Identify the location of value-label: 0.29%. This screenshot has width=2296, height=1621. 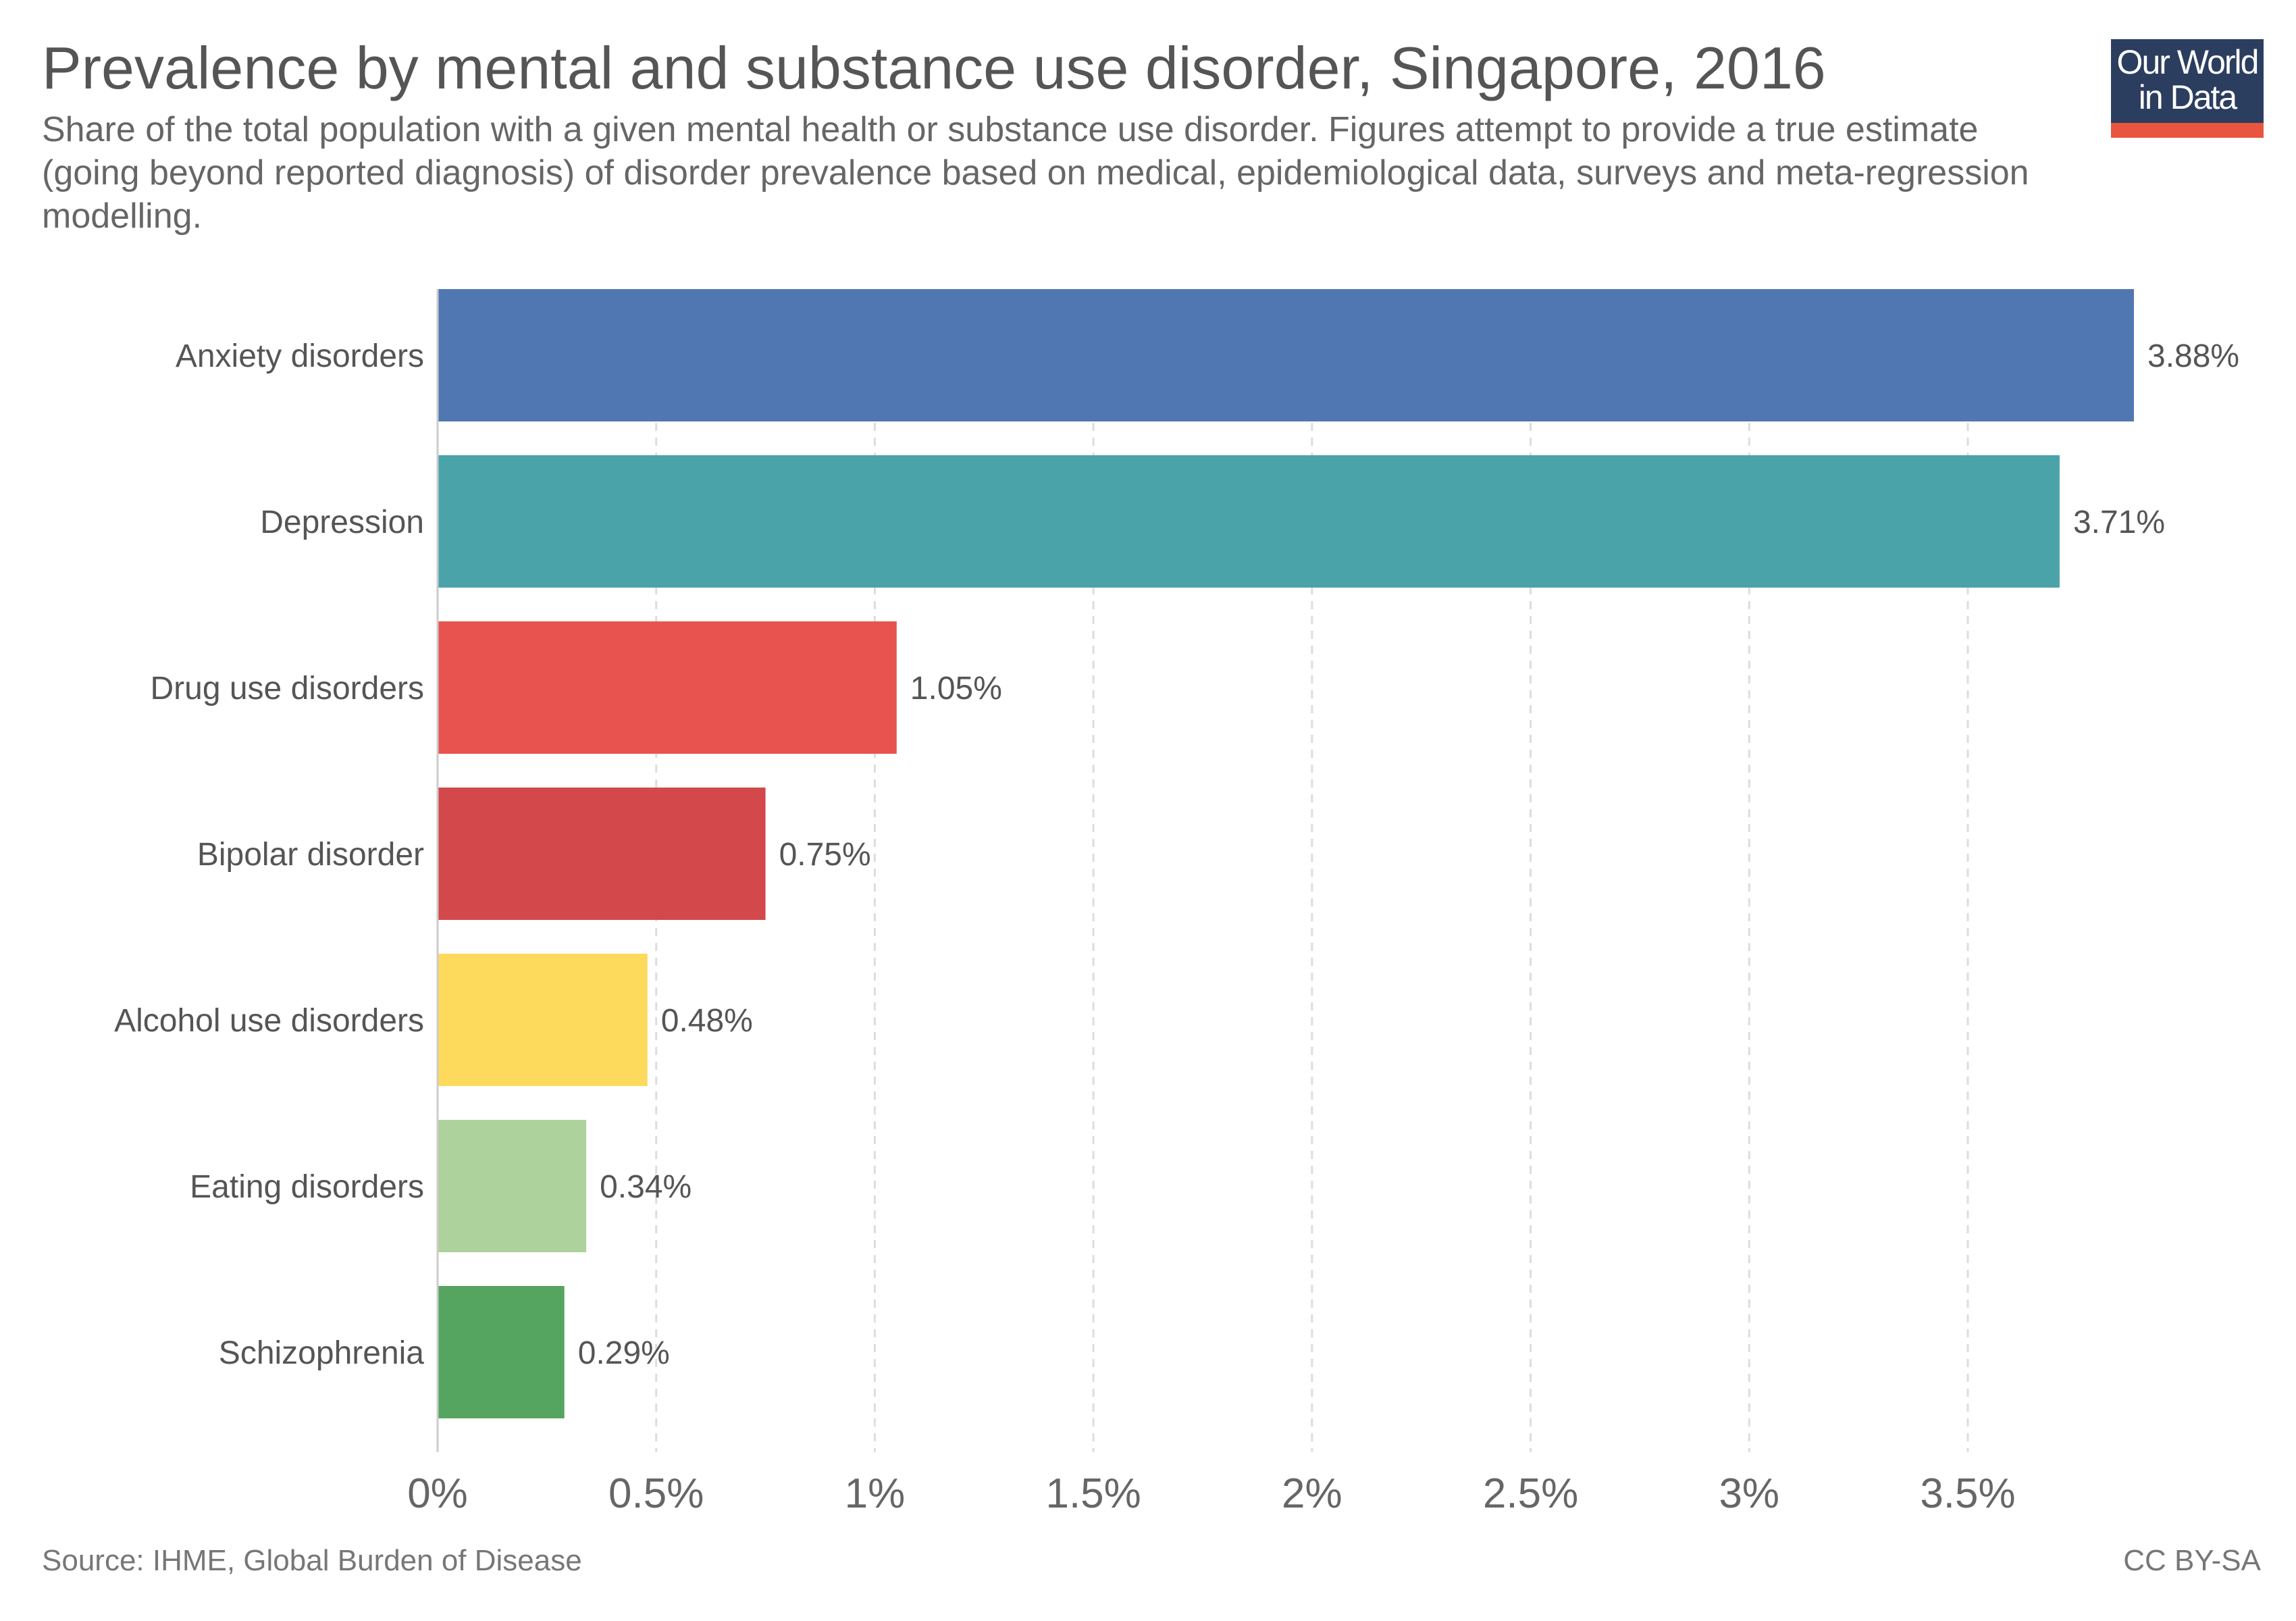
(624, 1353).